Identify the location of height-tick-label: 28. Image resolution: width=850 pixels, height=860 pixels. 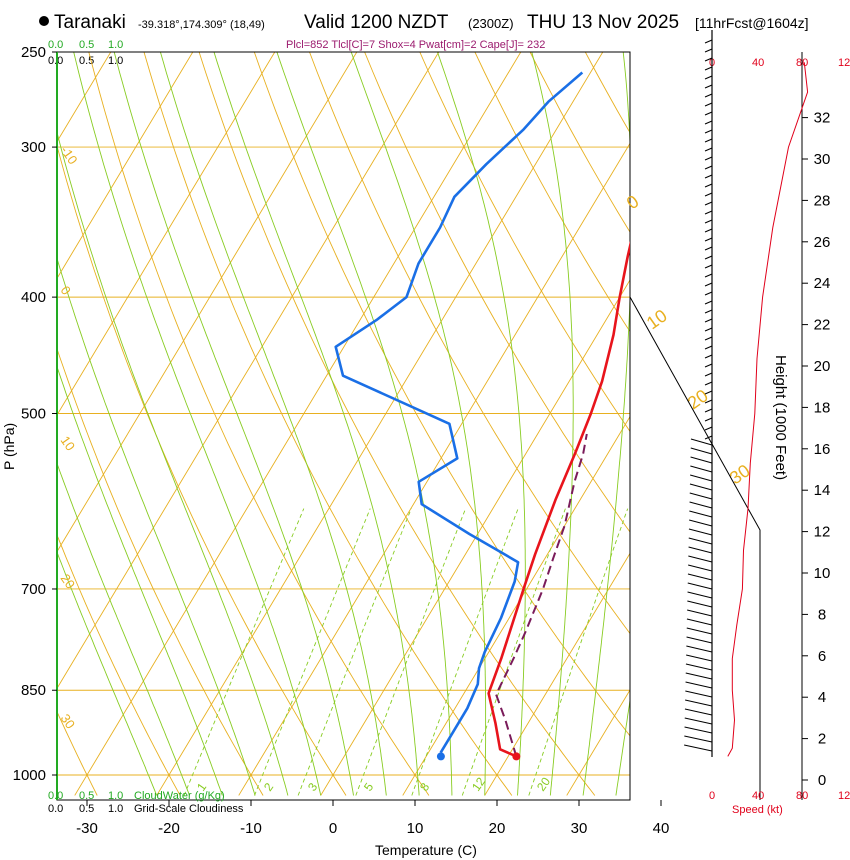
(822, 200).